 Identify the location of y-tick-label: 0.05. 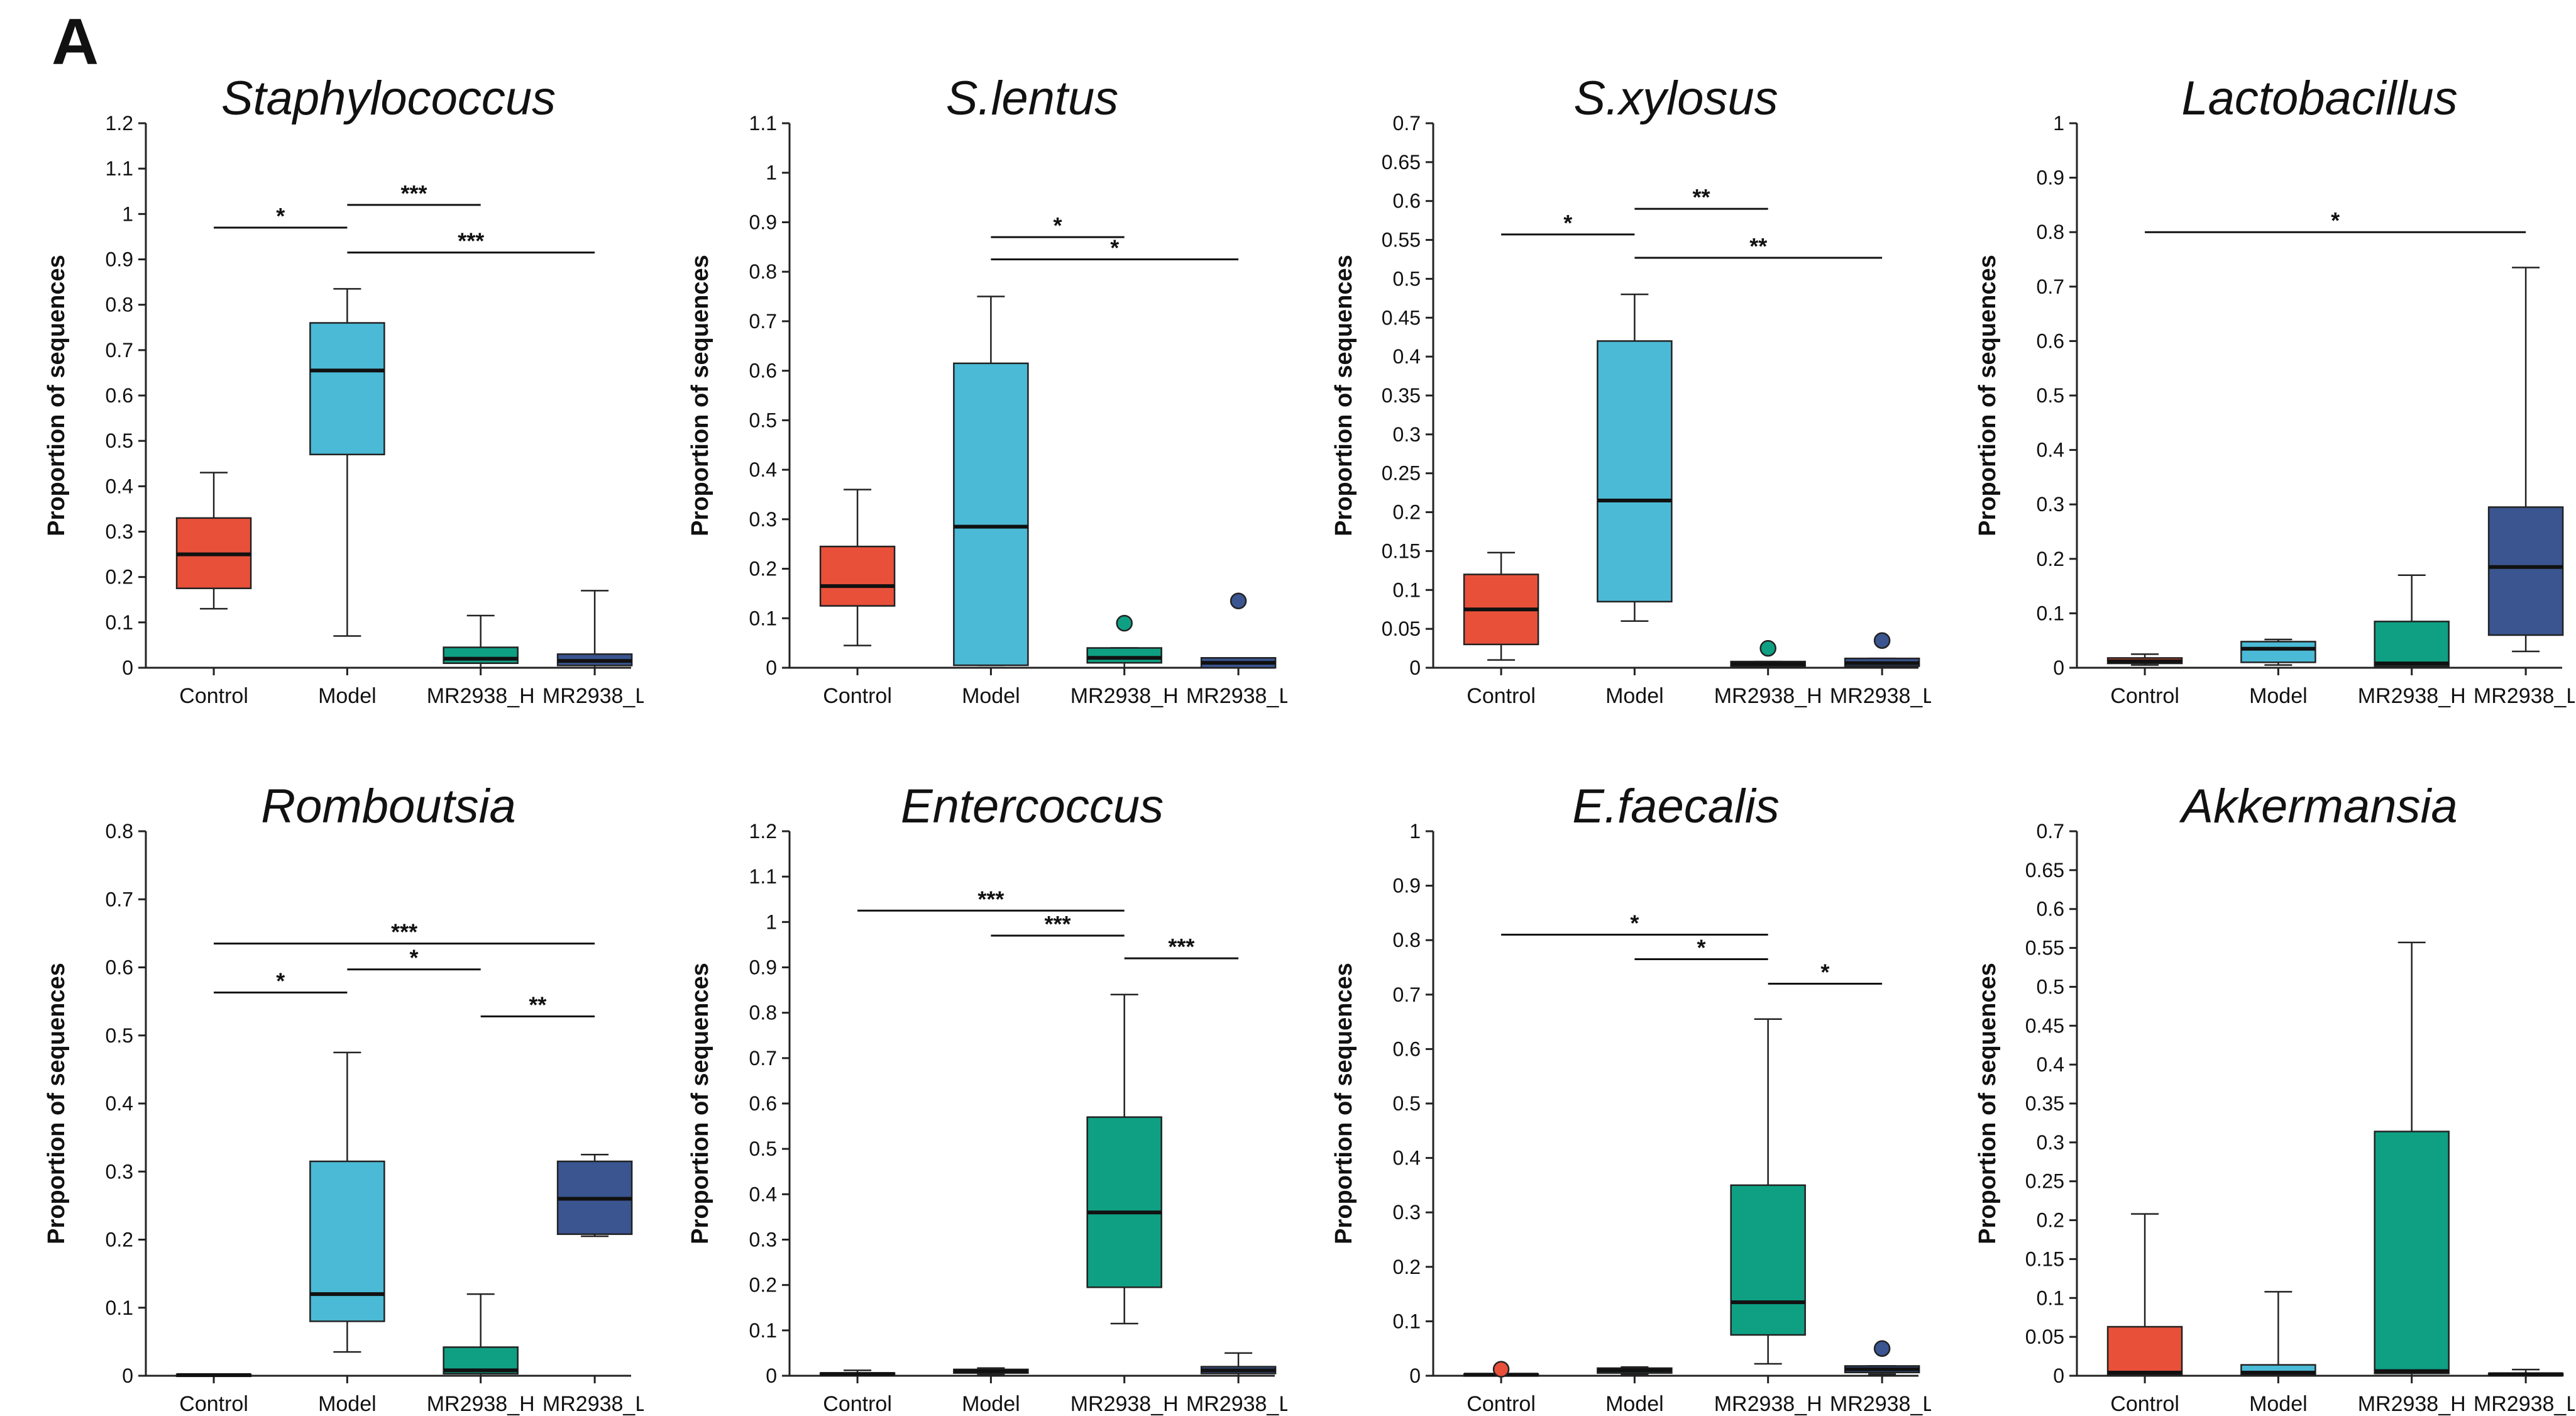
(2045, 1336).